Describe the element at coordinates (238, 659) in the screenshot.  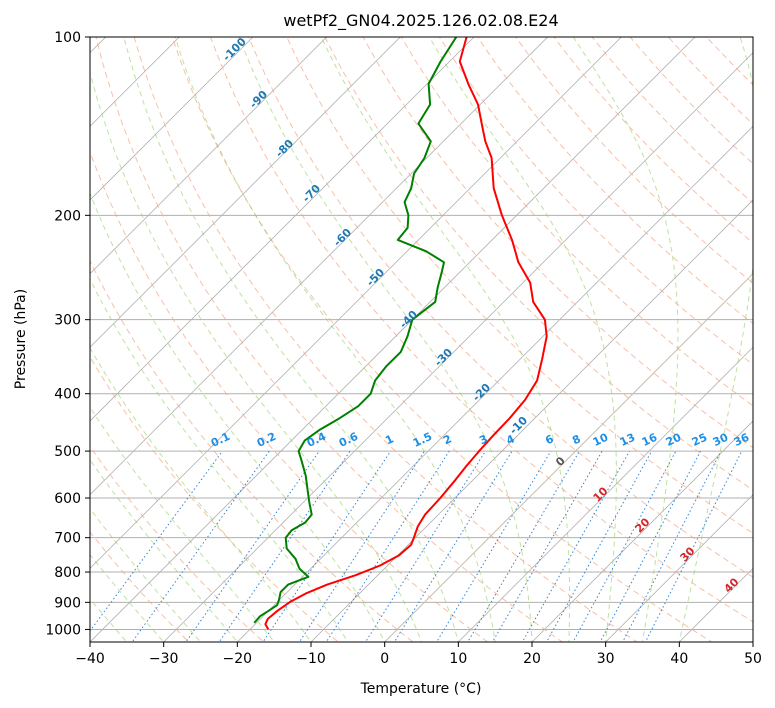
I see `x-tick-label: −20` at that location.